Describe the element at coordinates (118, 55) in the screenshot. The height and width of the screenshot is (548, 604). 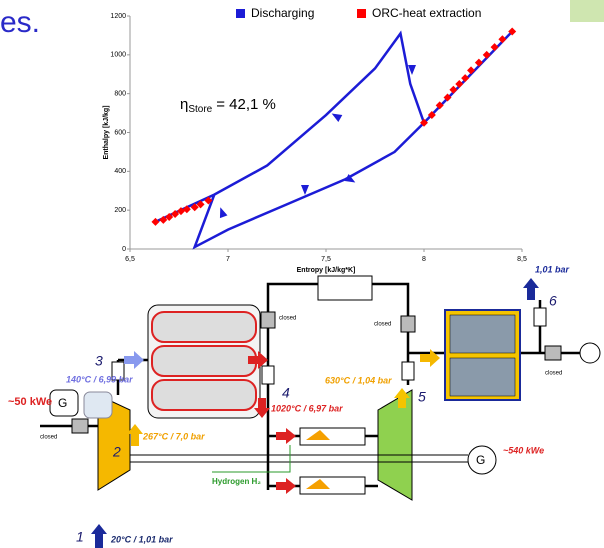
I see `y-tick-label: 1000` at that location.